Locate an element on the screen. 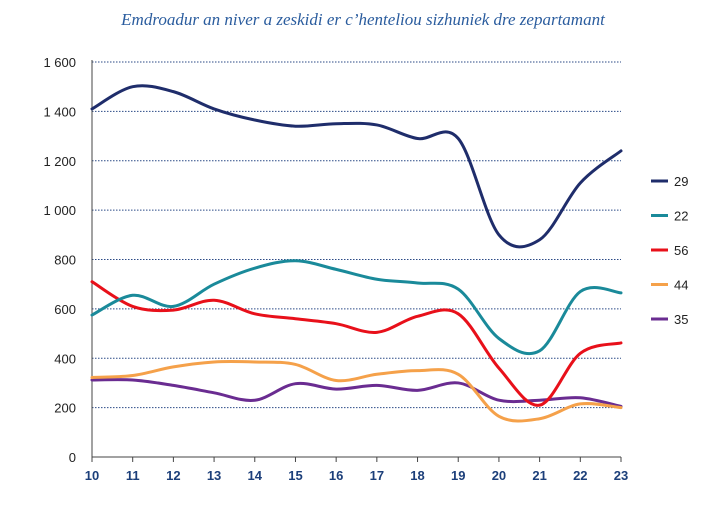  y-tick-label: 200 is located at coordinates (65, 408).